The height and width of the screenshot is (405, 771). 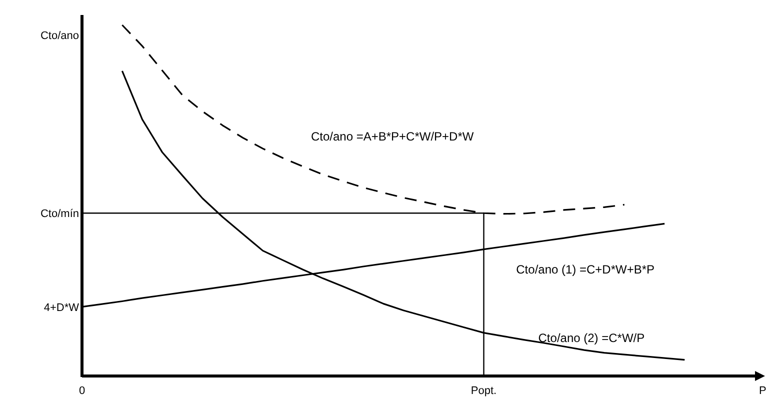 I want to click on x-tick-label: Popt., so click(x=483, y=391).